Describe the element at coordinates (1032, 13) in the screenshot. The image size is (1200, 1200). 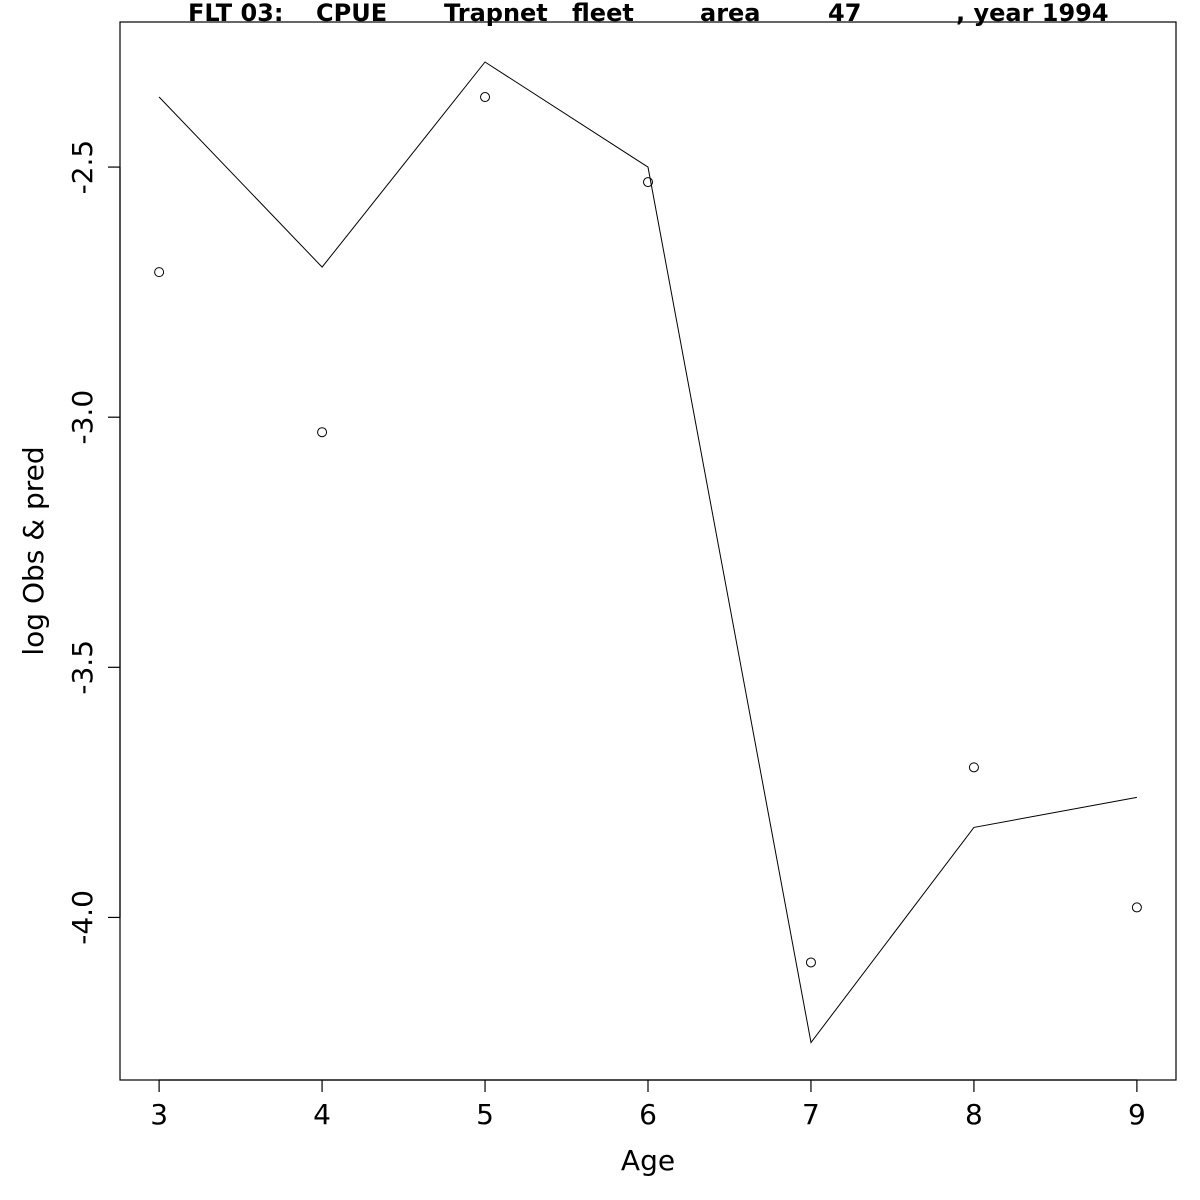
I see `title-segment: , year 1994` at that location.